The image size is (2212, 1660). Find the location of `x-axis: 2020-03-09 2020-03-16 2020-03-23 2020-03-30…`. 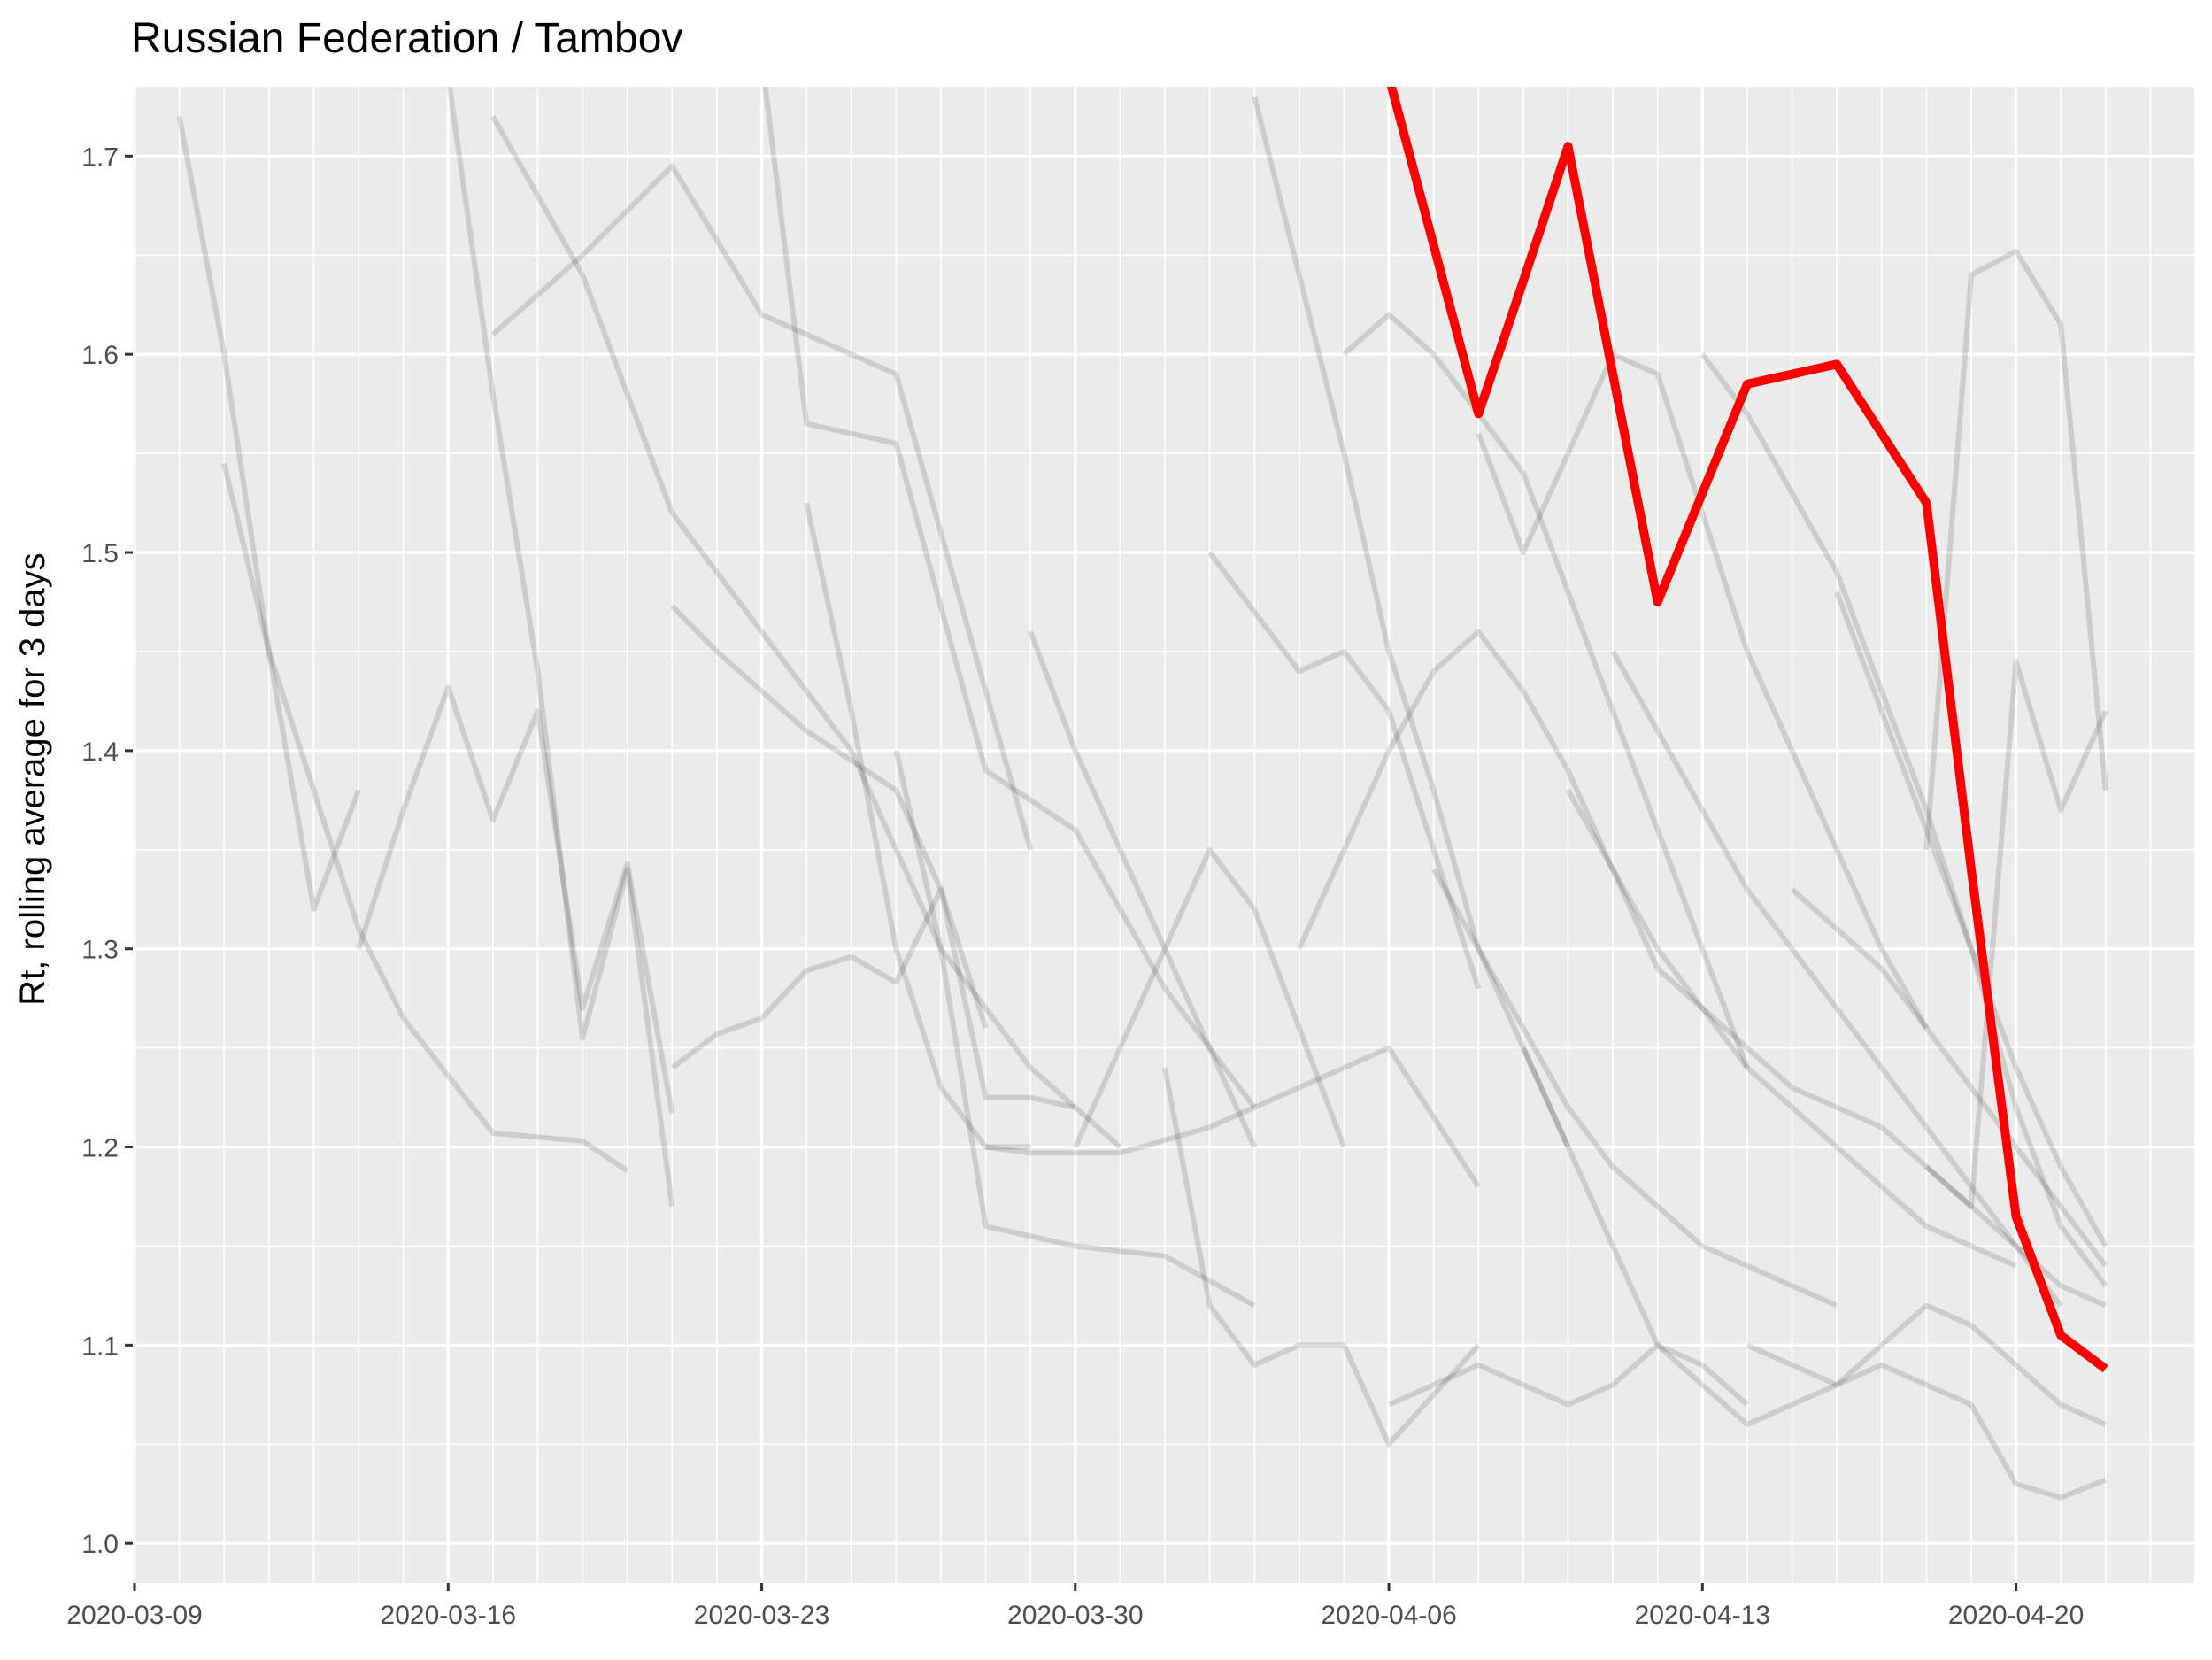

x-axis: 2020-03-09 2020-03-16 2020-03-23 2020-03-30… is located at coordinates (1075, 1607).